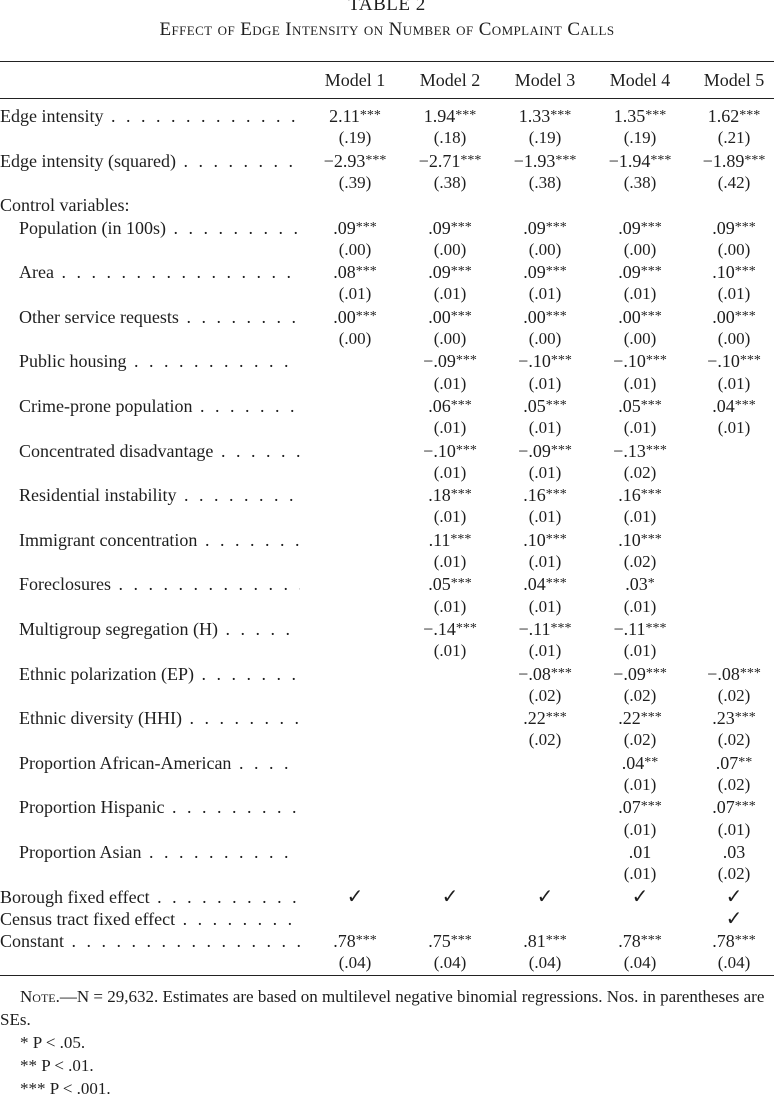 The height and width of the screenshot is (1100, 774). What do you see at coordinates (640, 718) in the screenshot?
I see `coefficient-cell: .22***` at bounding box center [640, 718].